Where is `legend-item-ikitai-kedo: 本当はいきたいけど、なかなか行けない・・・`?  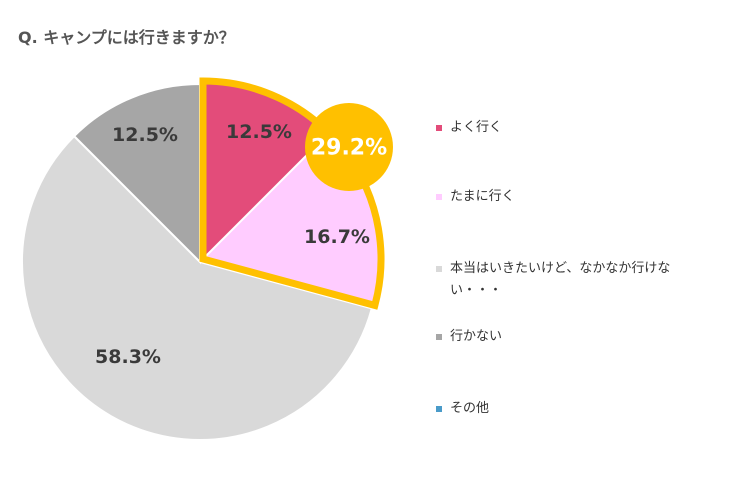 legend-item-ikitai-kedo: 本当はいきたいけど、なかなか行けない・・・ is located at coordinates (563, 280).